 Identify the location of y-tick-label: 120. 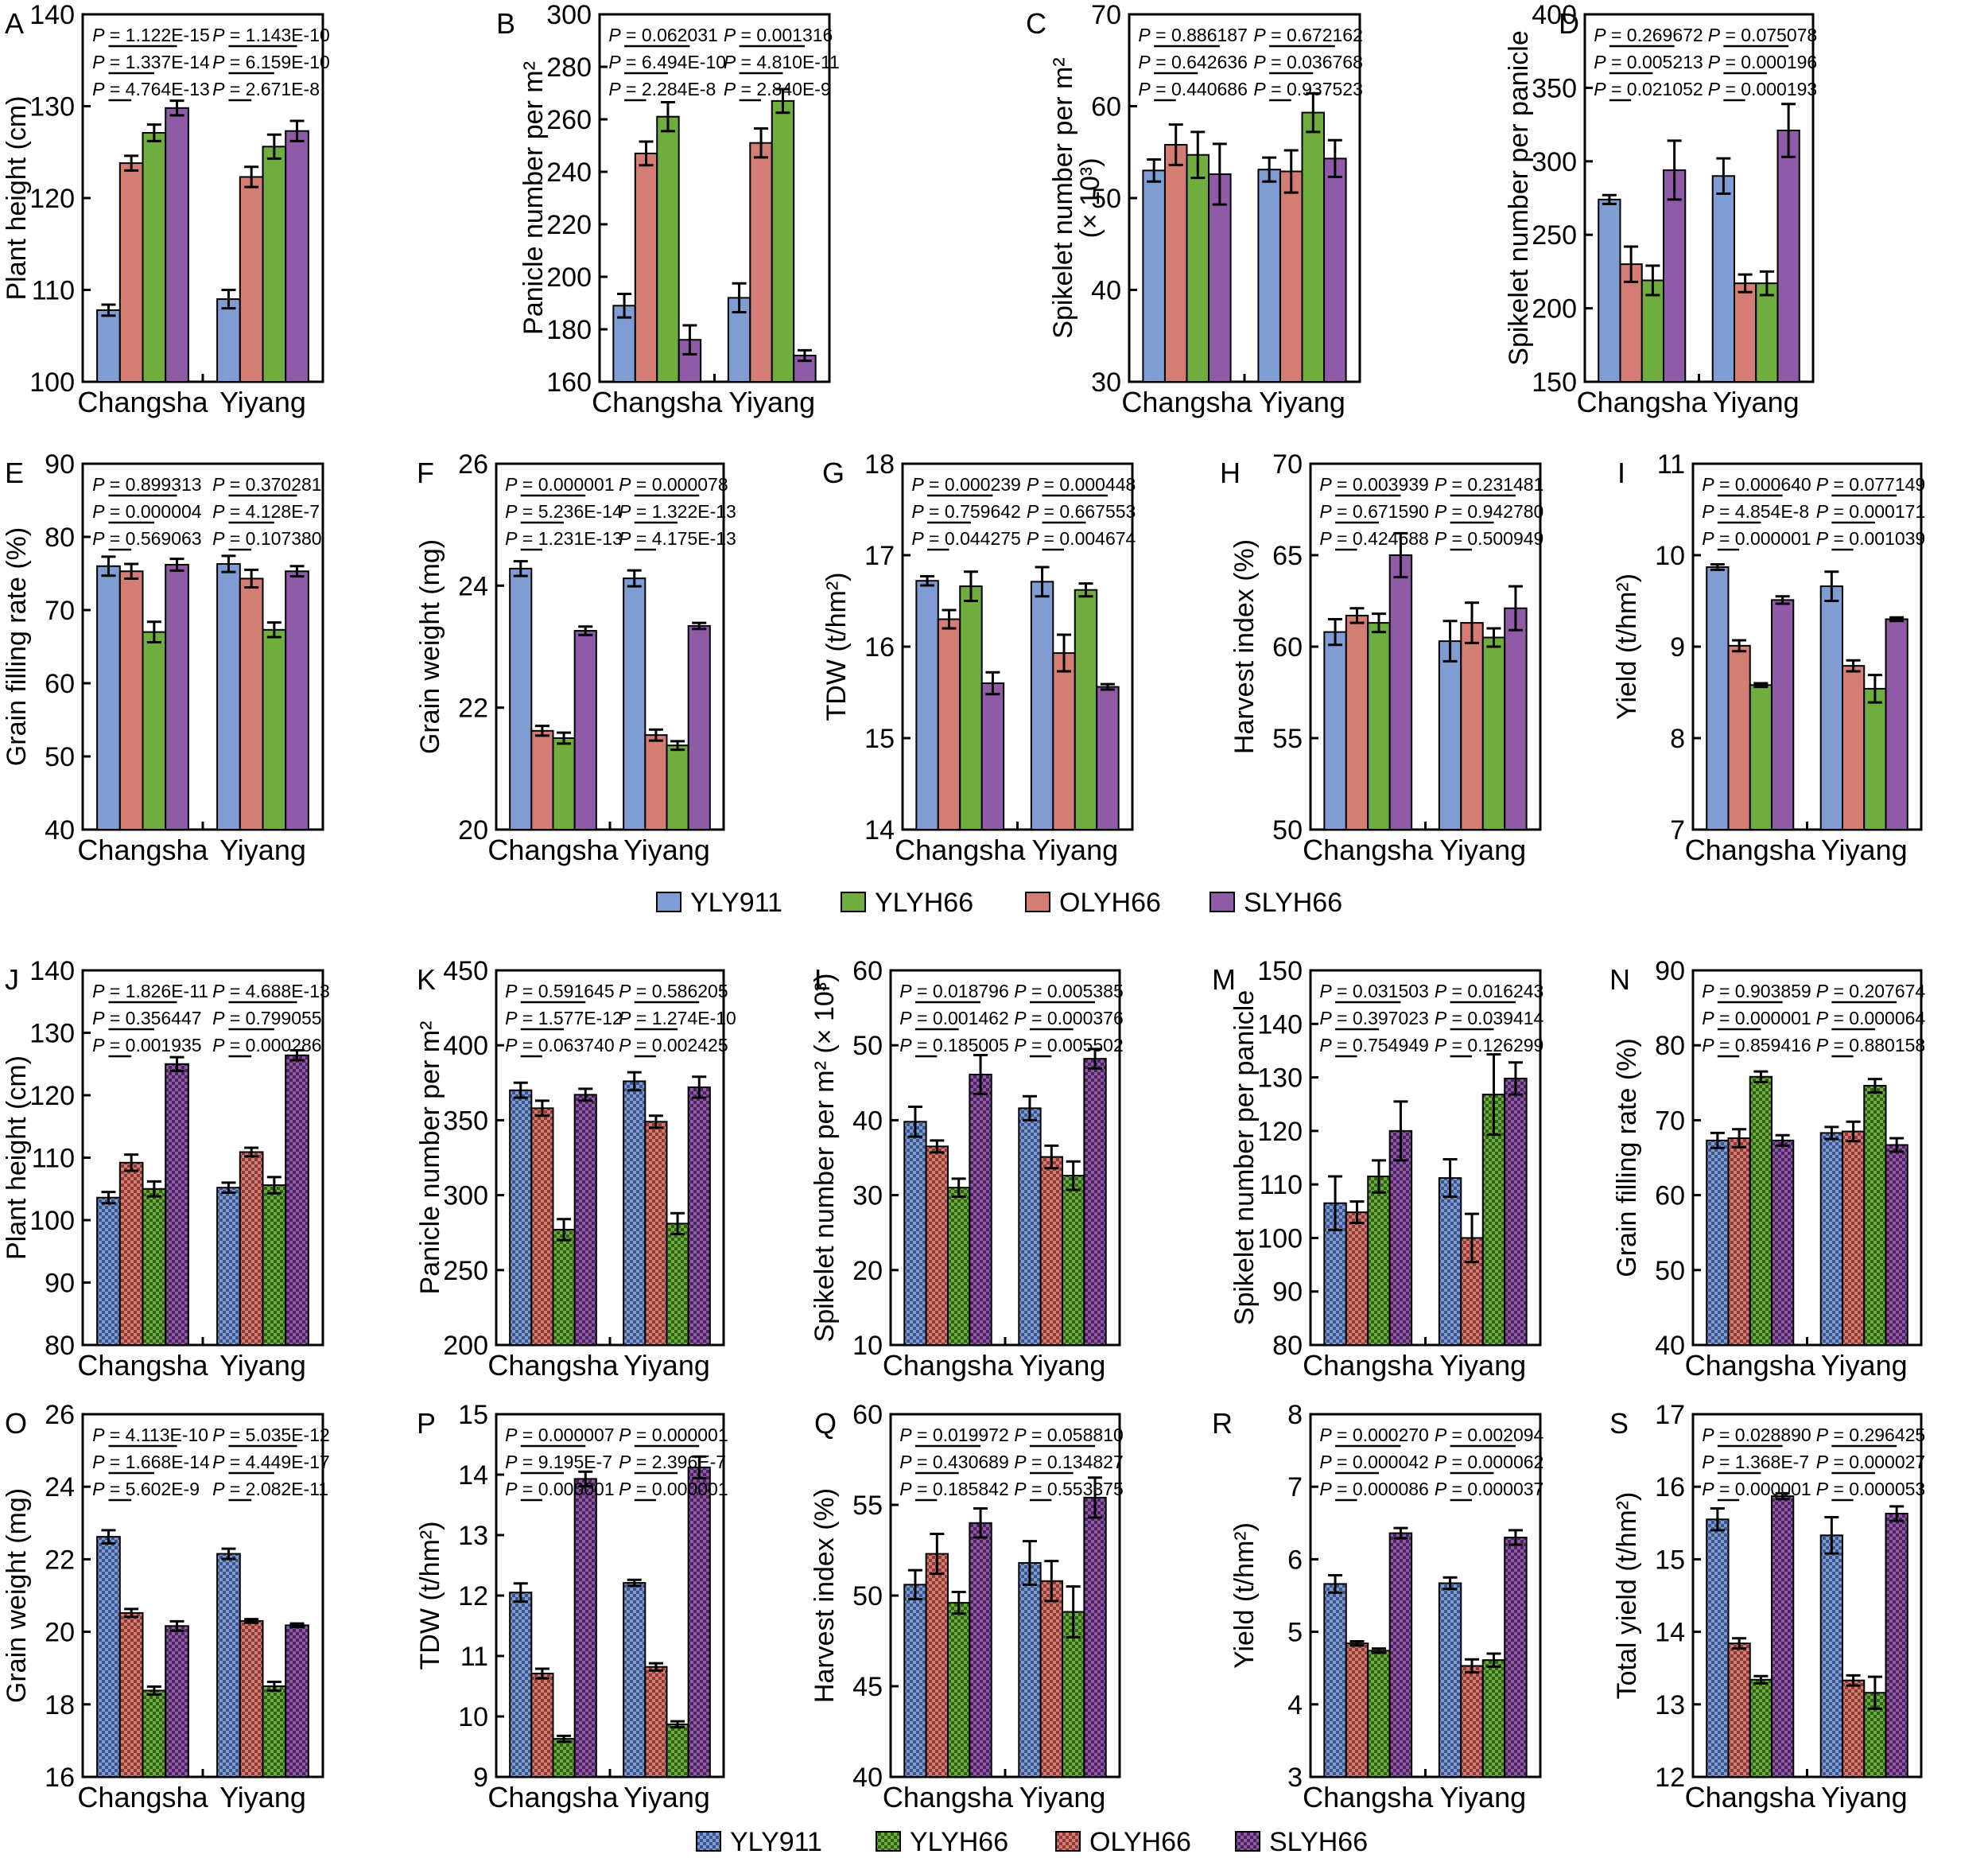
(52, 199).